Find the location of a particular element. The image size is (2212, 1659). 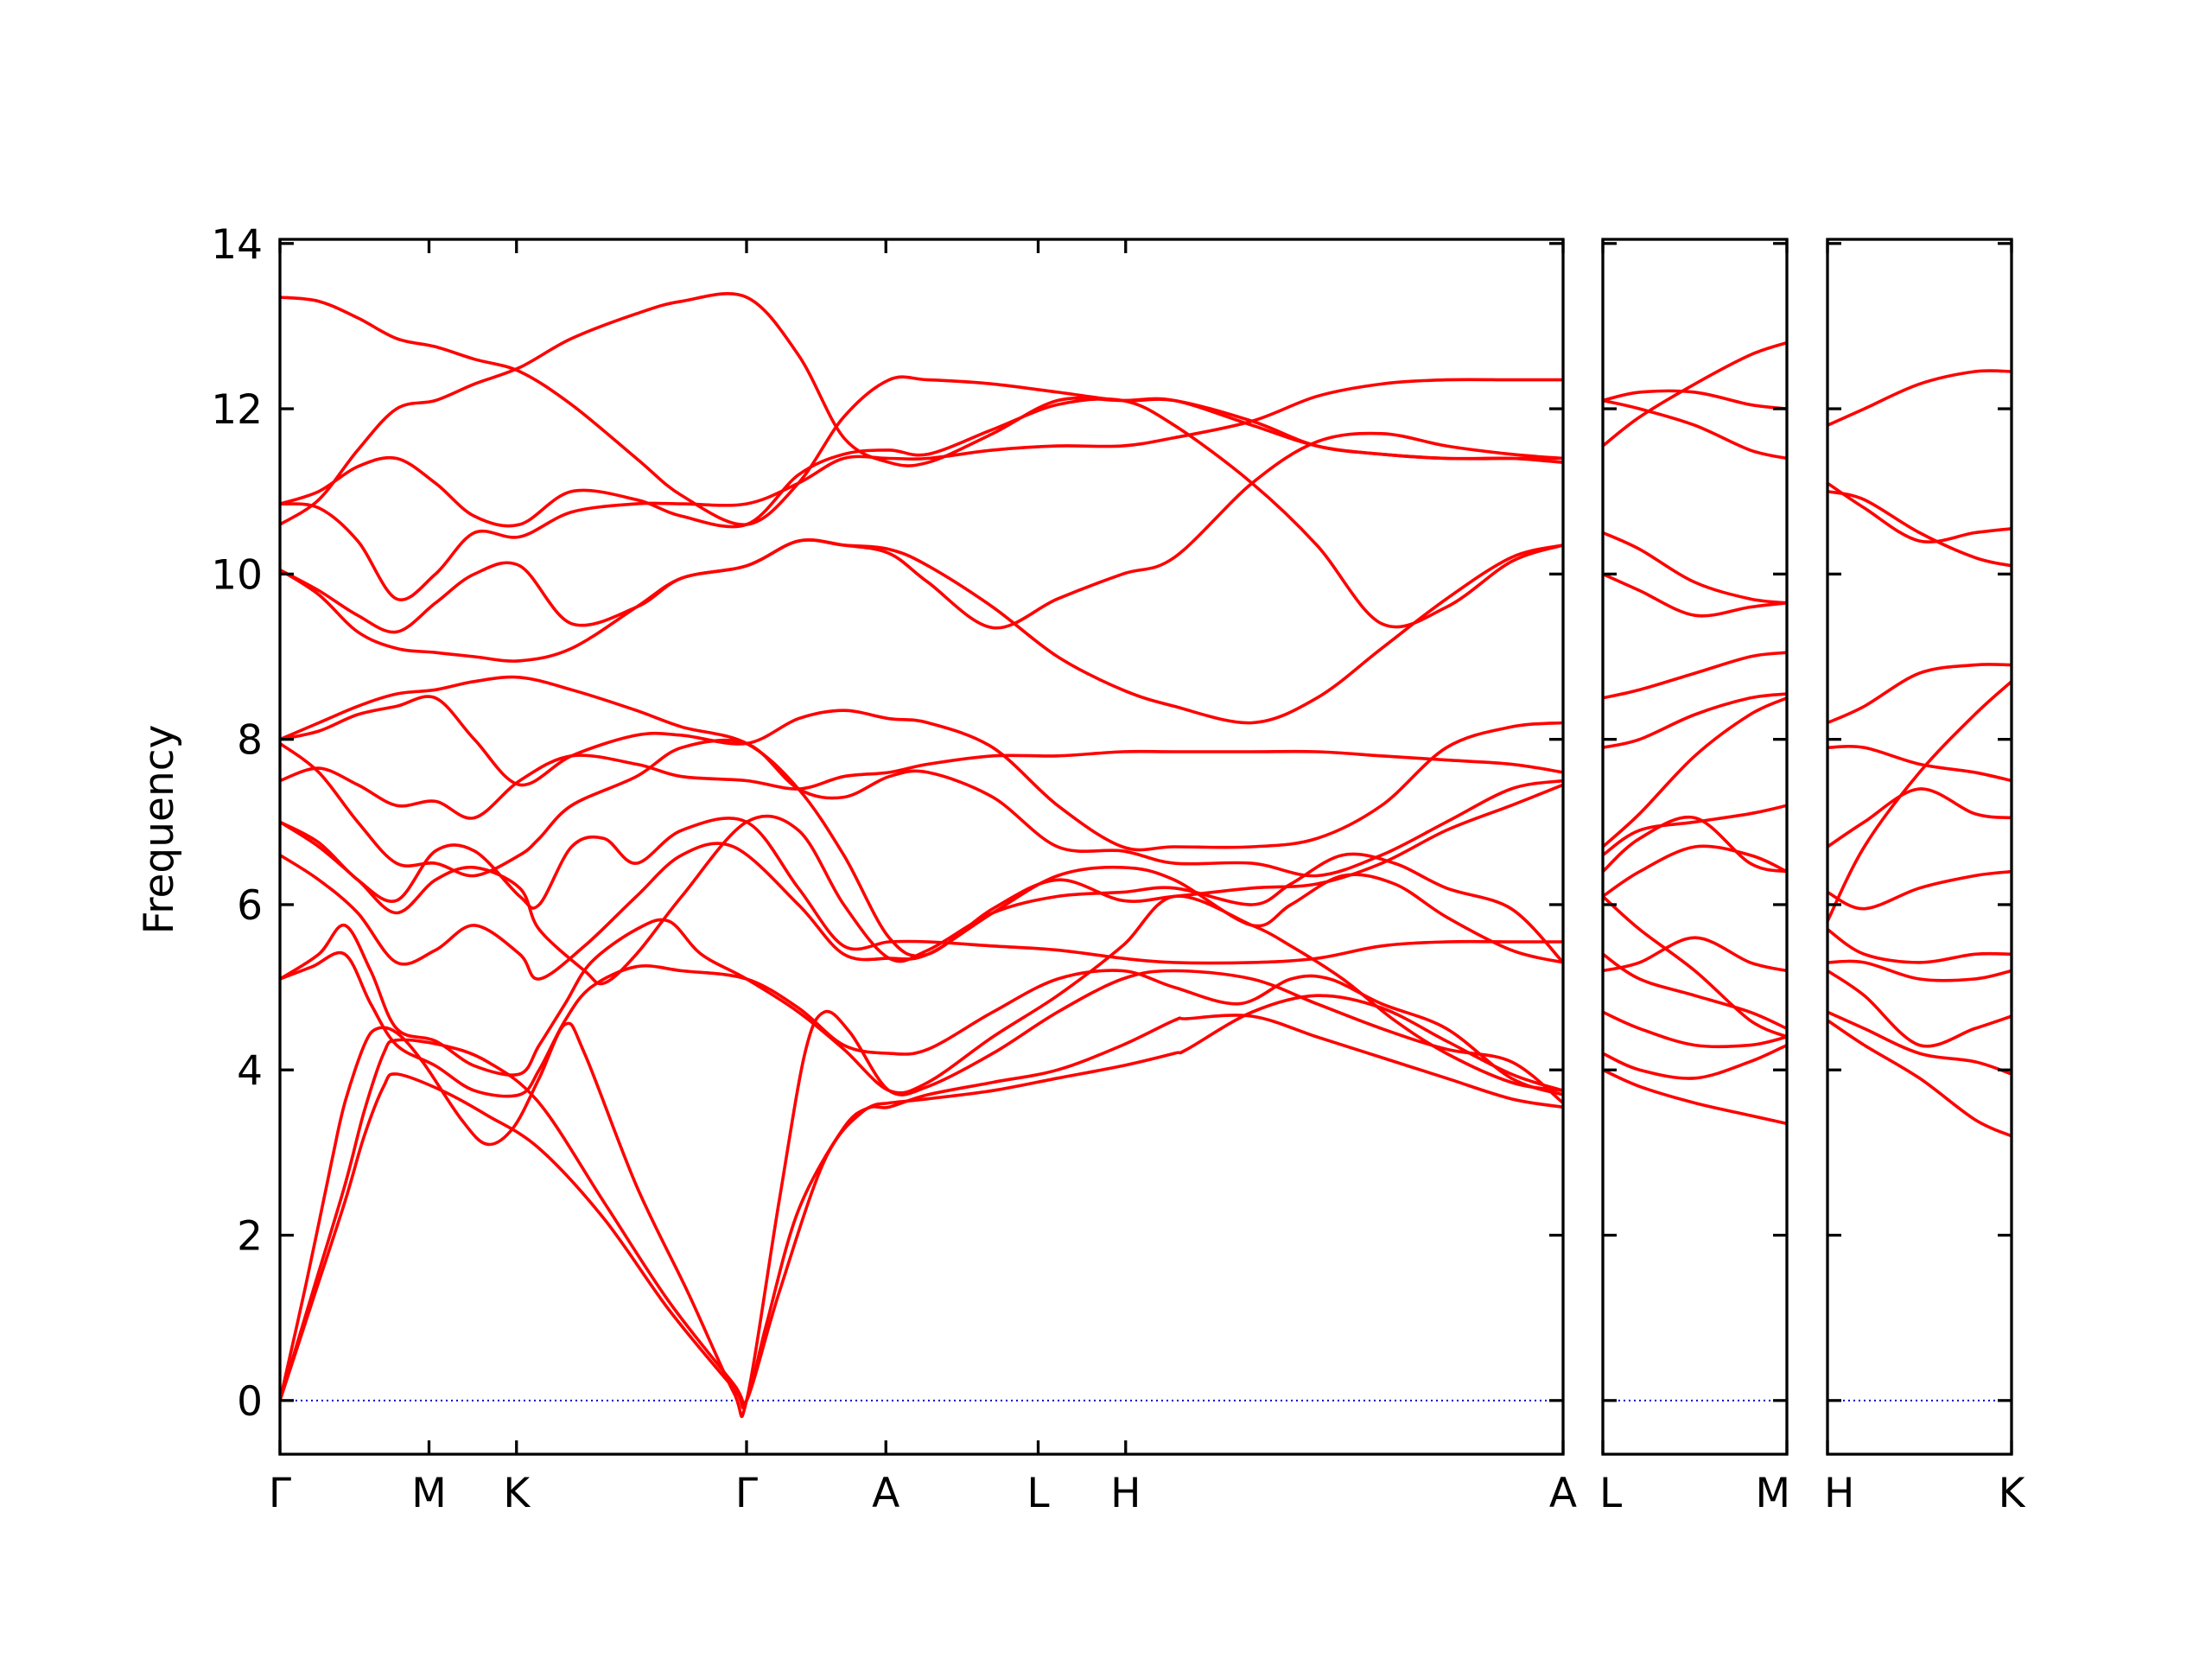

y-tick-label: 8 is located at coordinates (250, 741).